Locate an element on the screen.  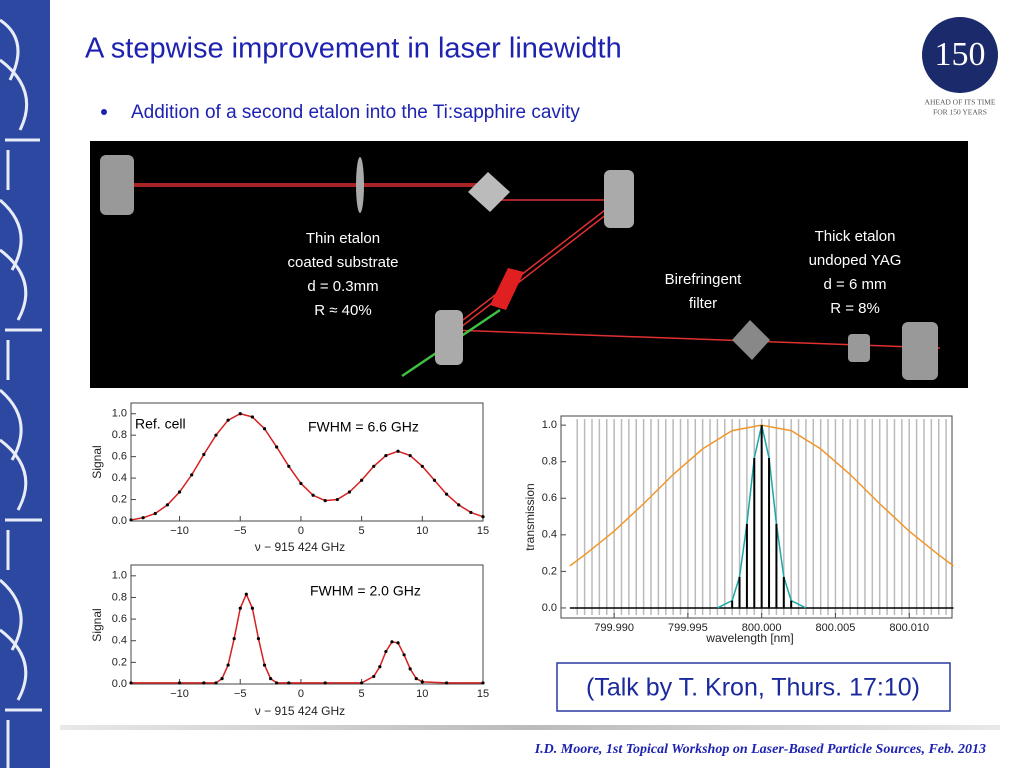
logo-number: 150 is located at coordinates (960, 54).